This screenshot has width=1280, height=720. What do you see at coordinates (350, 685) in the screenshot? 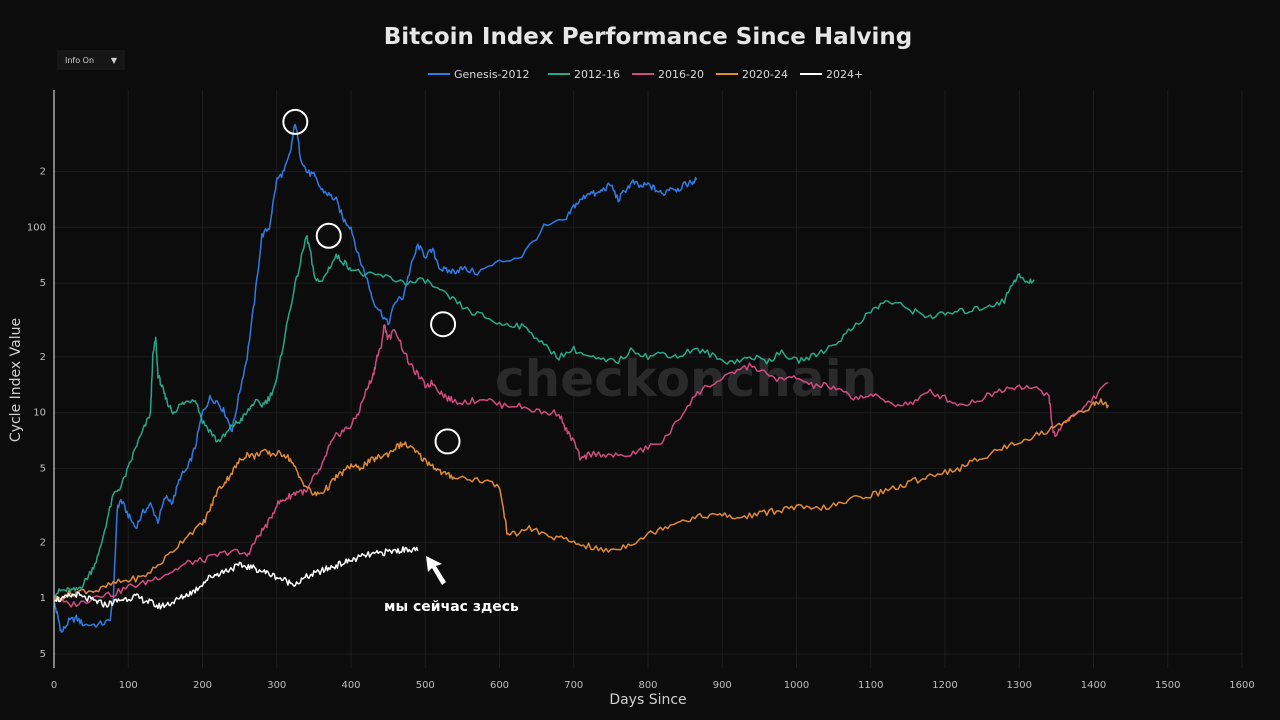
I see `x-tick-label: 400` at bounding box center [350, 685].